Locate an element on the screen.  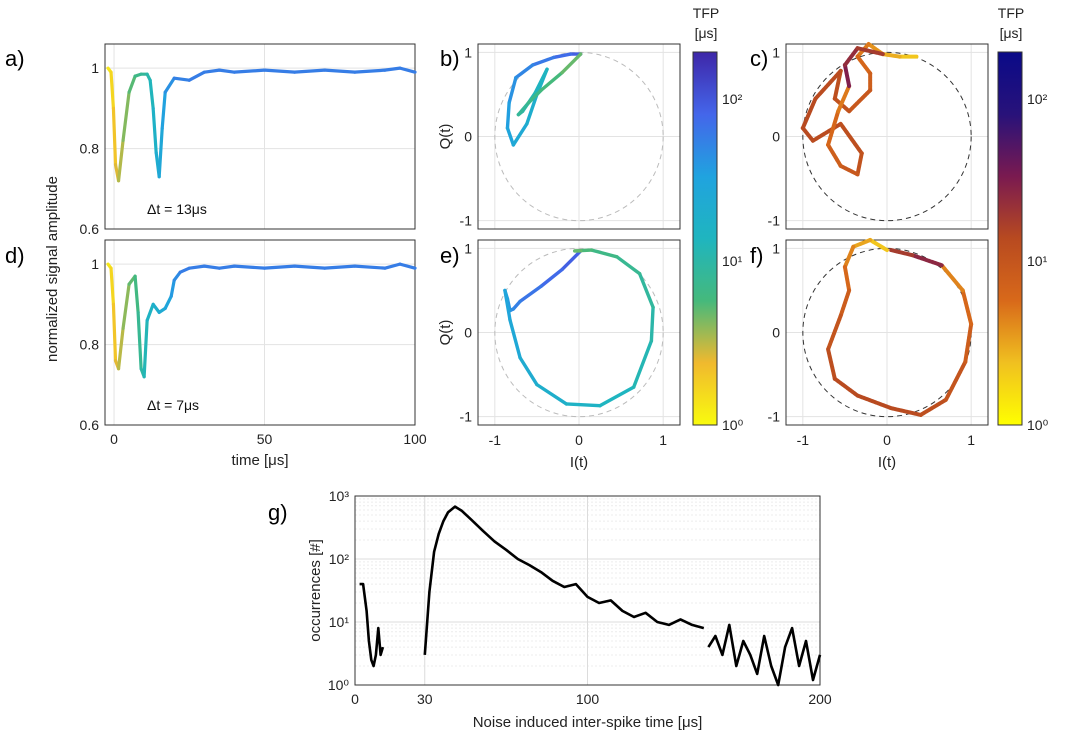
x-tick-label: 50 is located at coordinates (265, 439).